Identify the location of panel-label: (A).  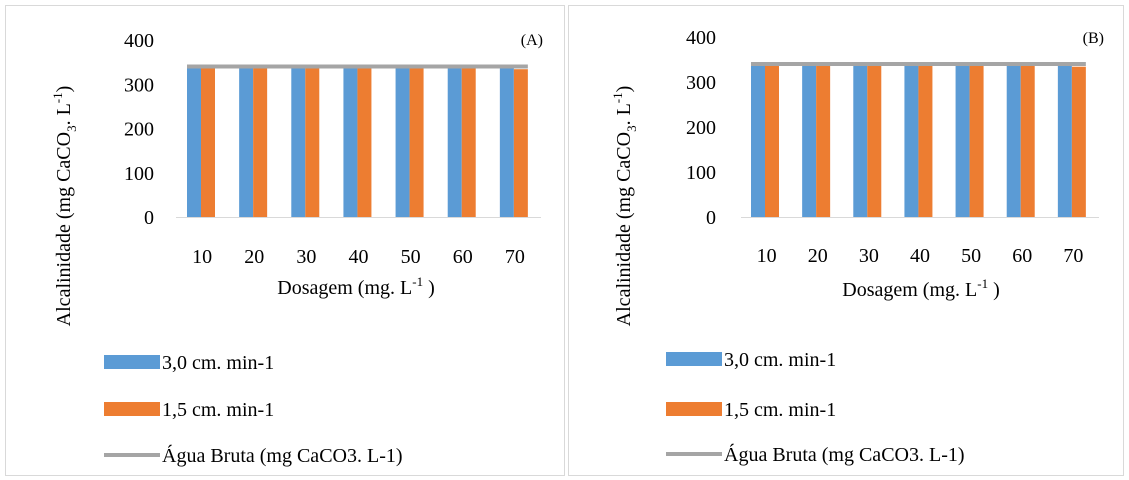
(532, 40).